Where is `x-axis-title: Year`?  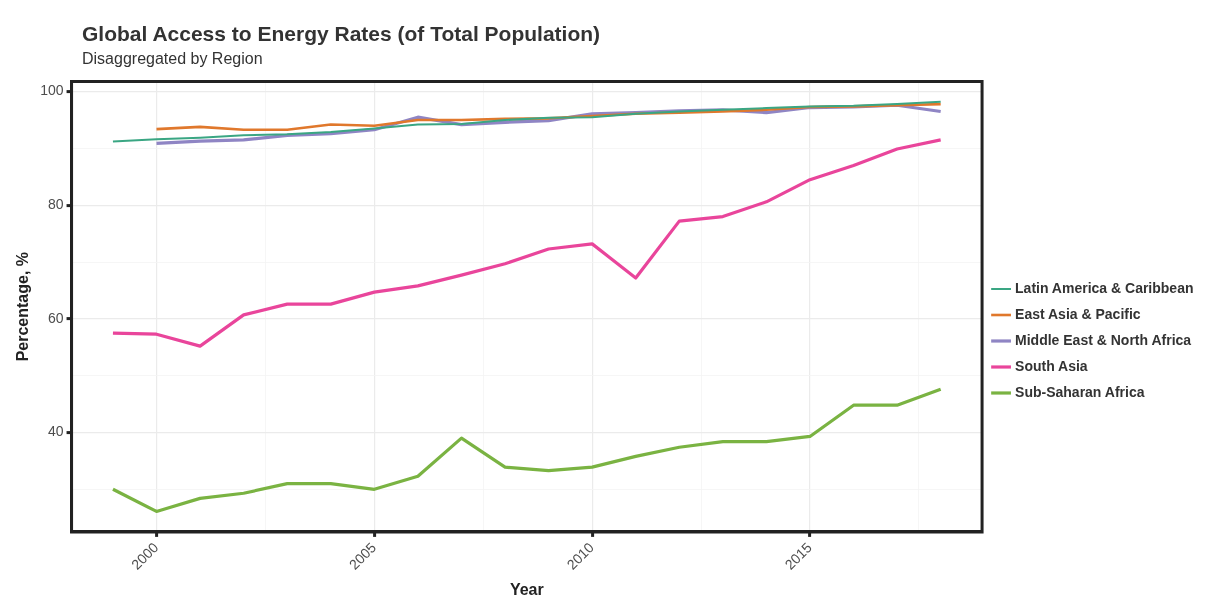 x-axis-title: Year is located at coordinates (526, 589).